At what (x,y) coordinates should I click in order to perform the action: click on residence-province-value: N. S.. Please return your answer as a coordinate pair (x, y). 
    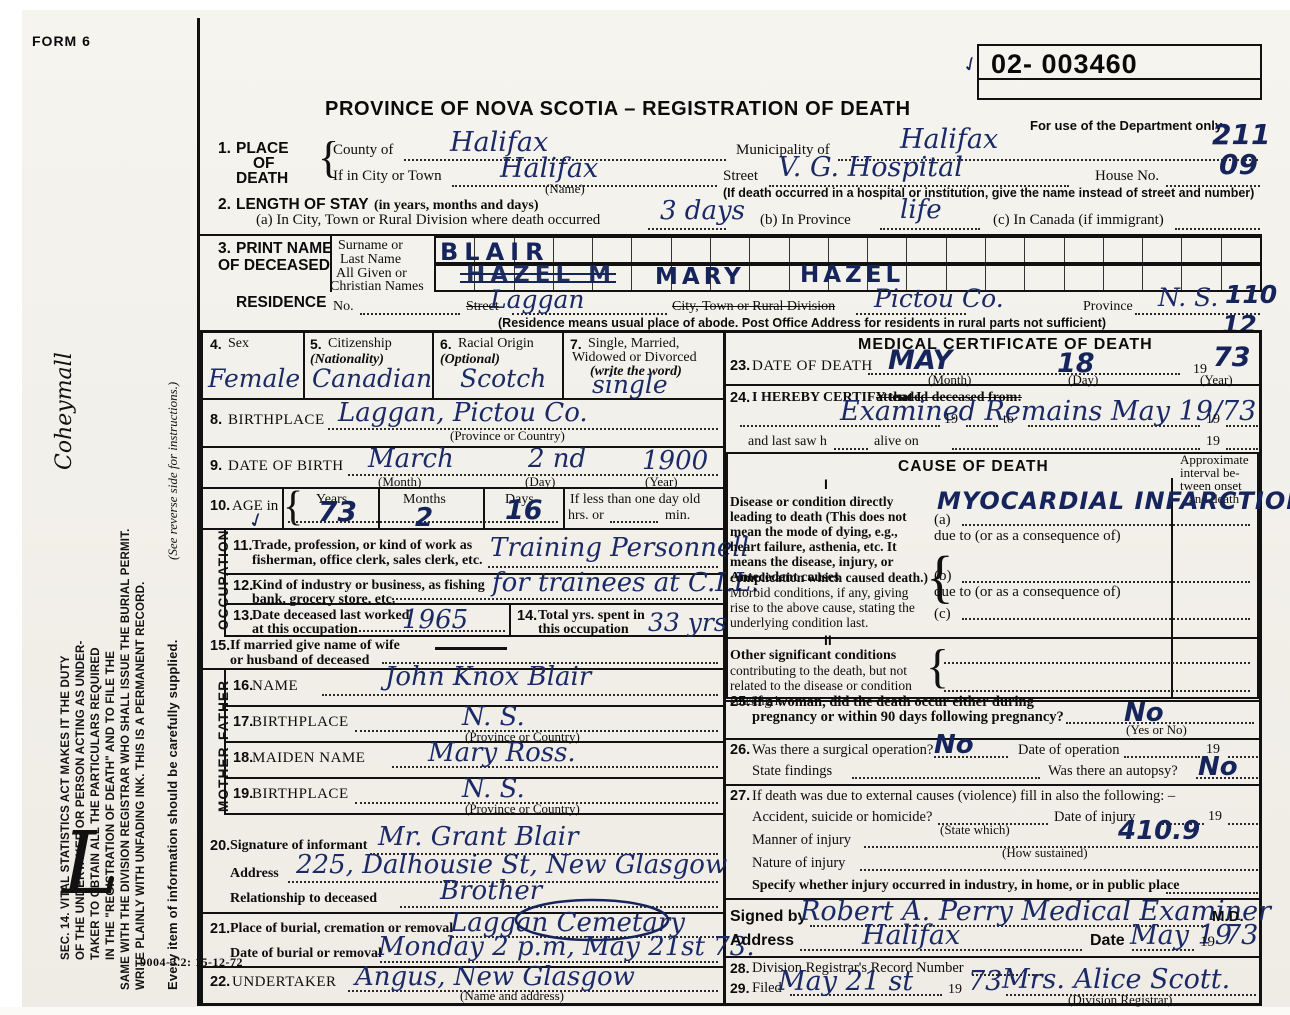
    Looking at the image, I should click on (1188, 297).